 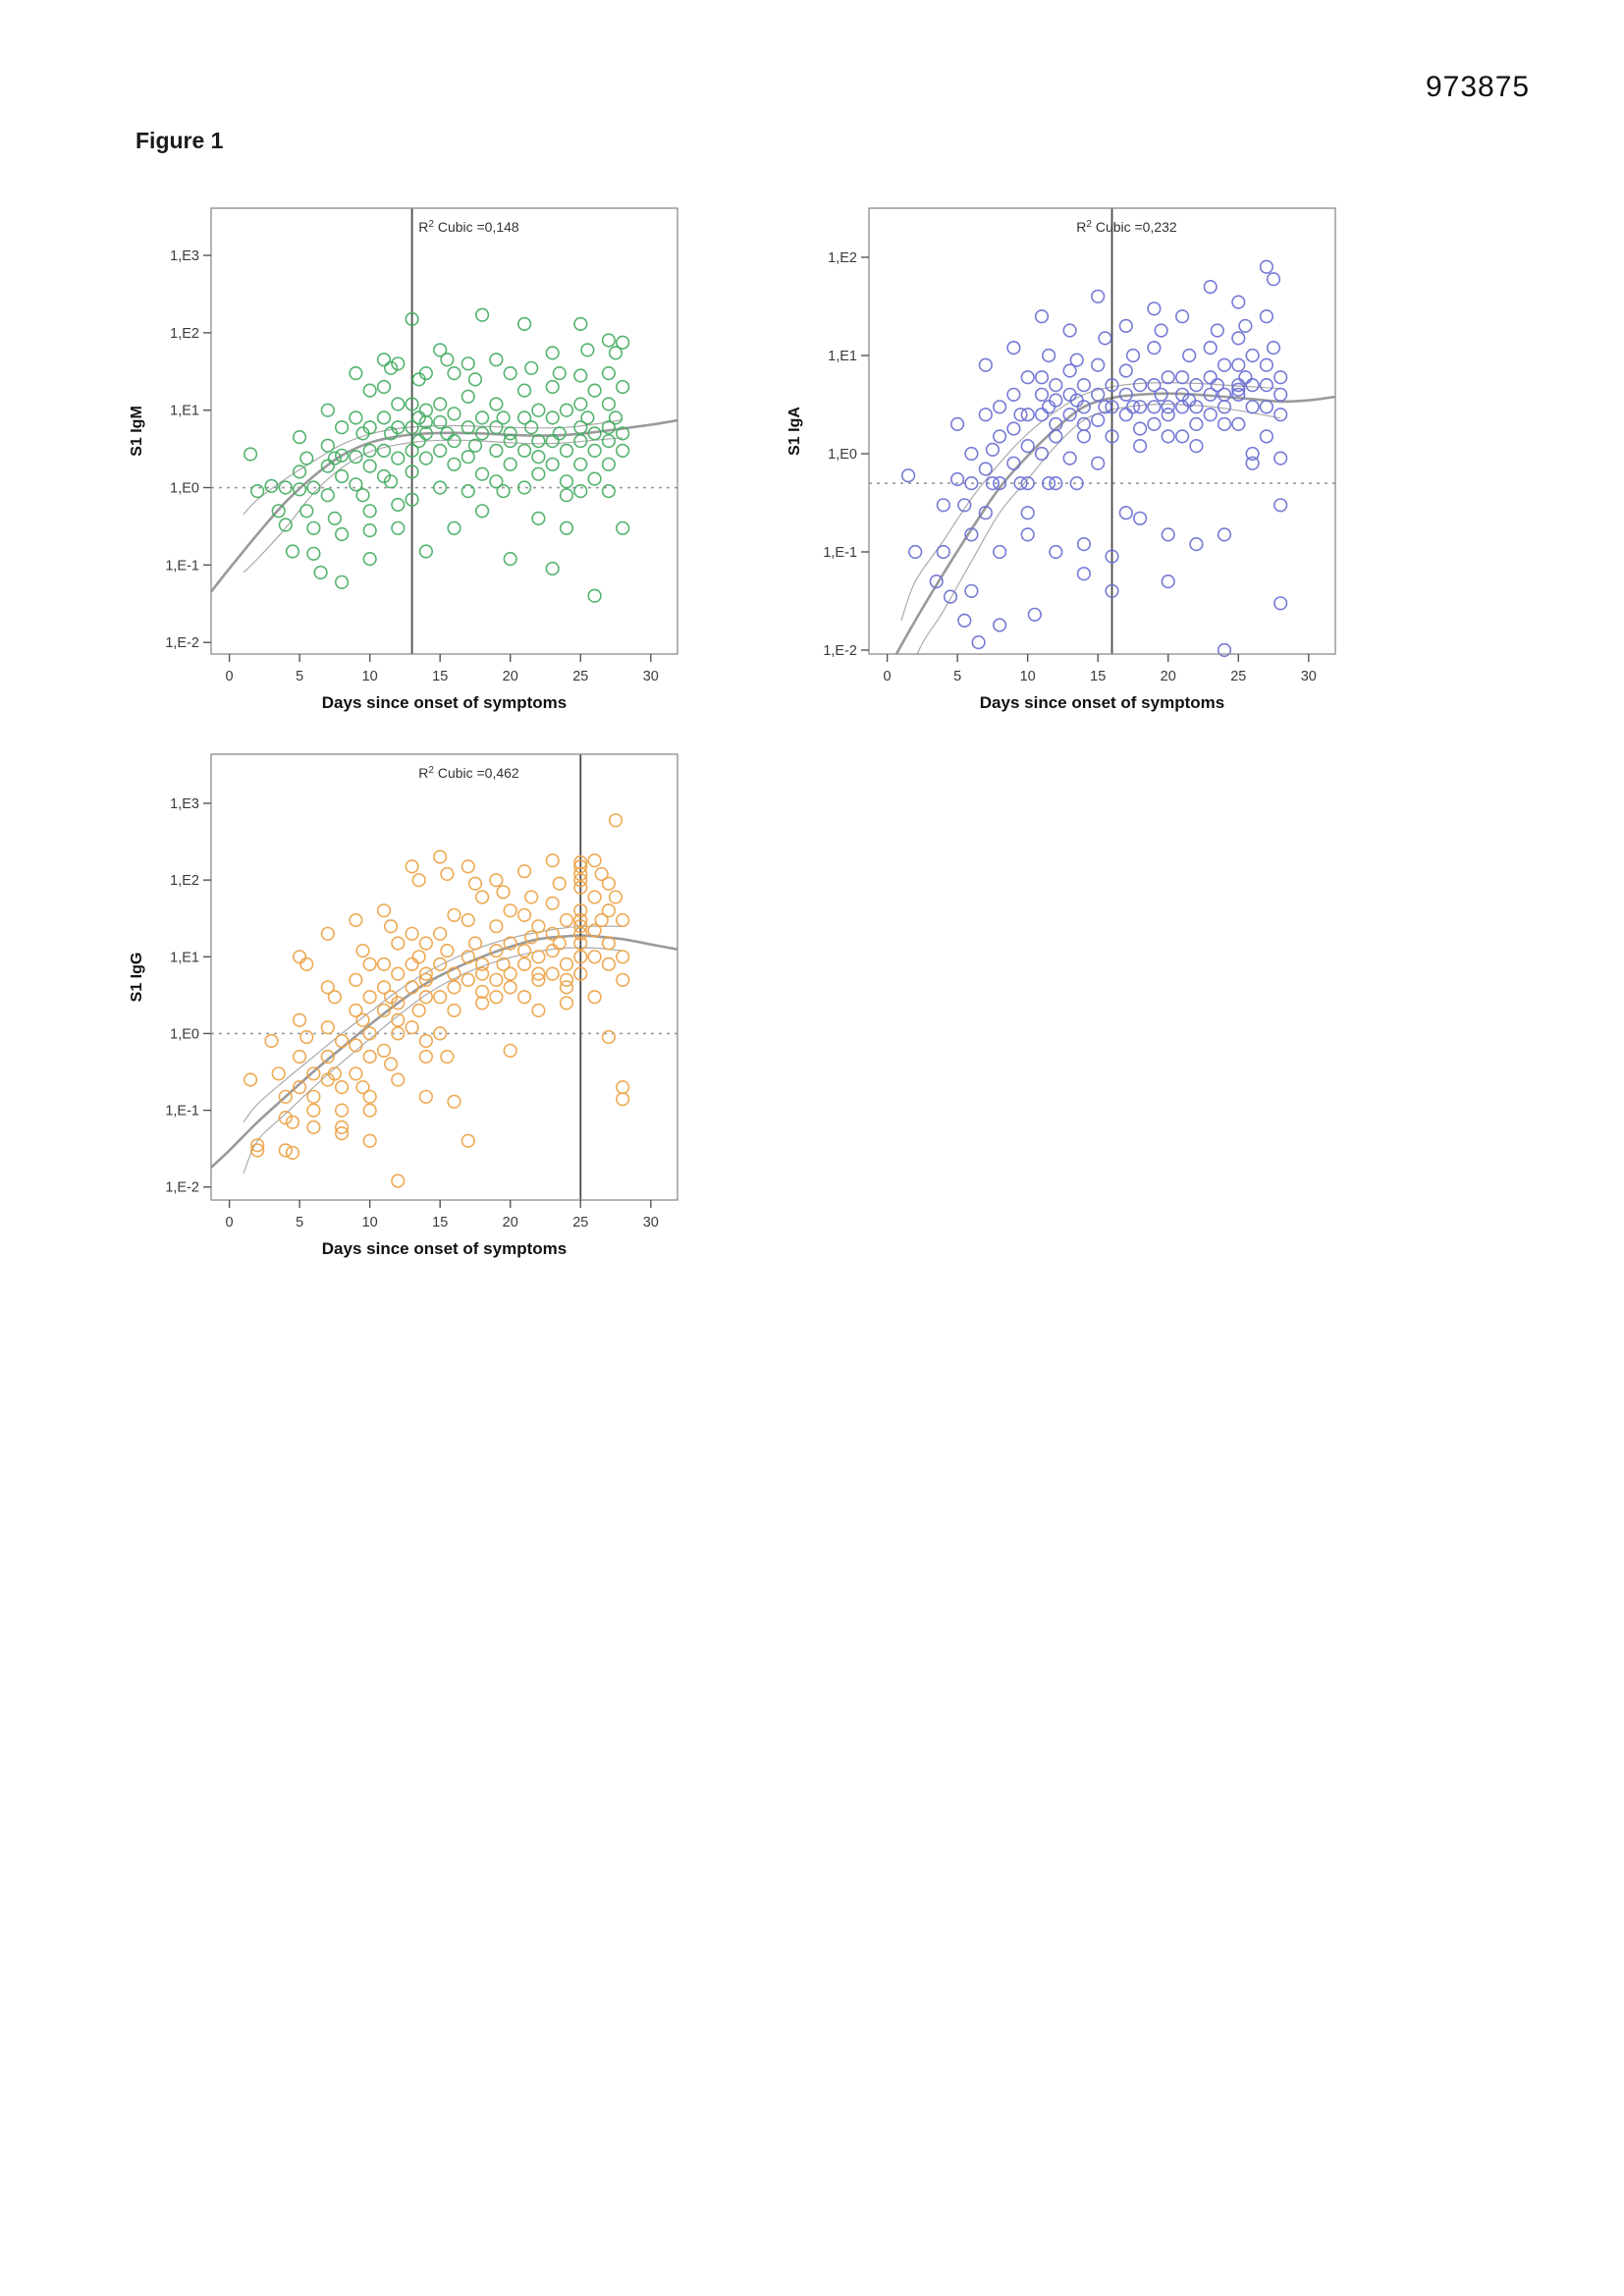 What do you see at coordinates (1028, 676) in the screenshot?
I see `x-tick-label: 10` at bounding box center [1028, 676].